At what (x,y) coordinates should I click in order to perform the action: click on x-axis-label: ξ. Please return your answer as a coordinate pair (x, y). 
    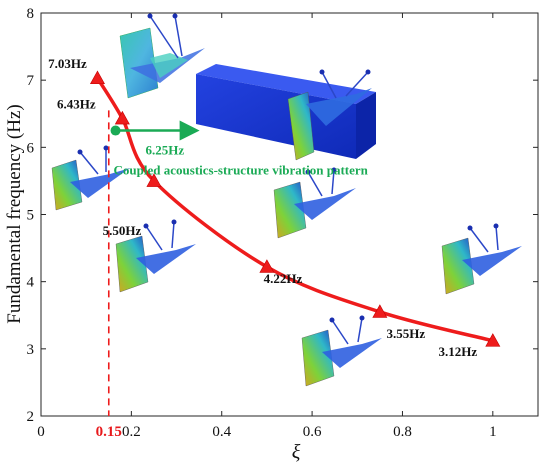
    Looking at the image, I should click on (296, 452).